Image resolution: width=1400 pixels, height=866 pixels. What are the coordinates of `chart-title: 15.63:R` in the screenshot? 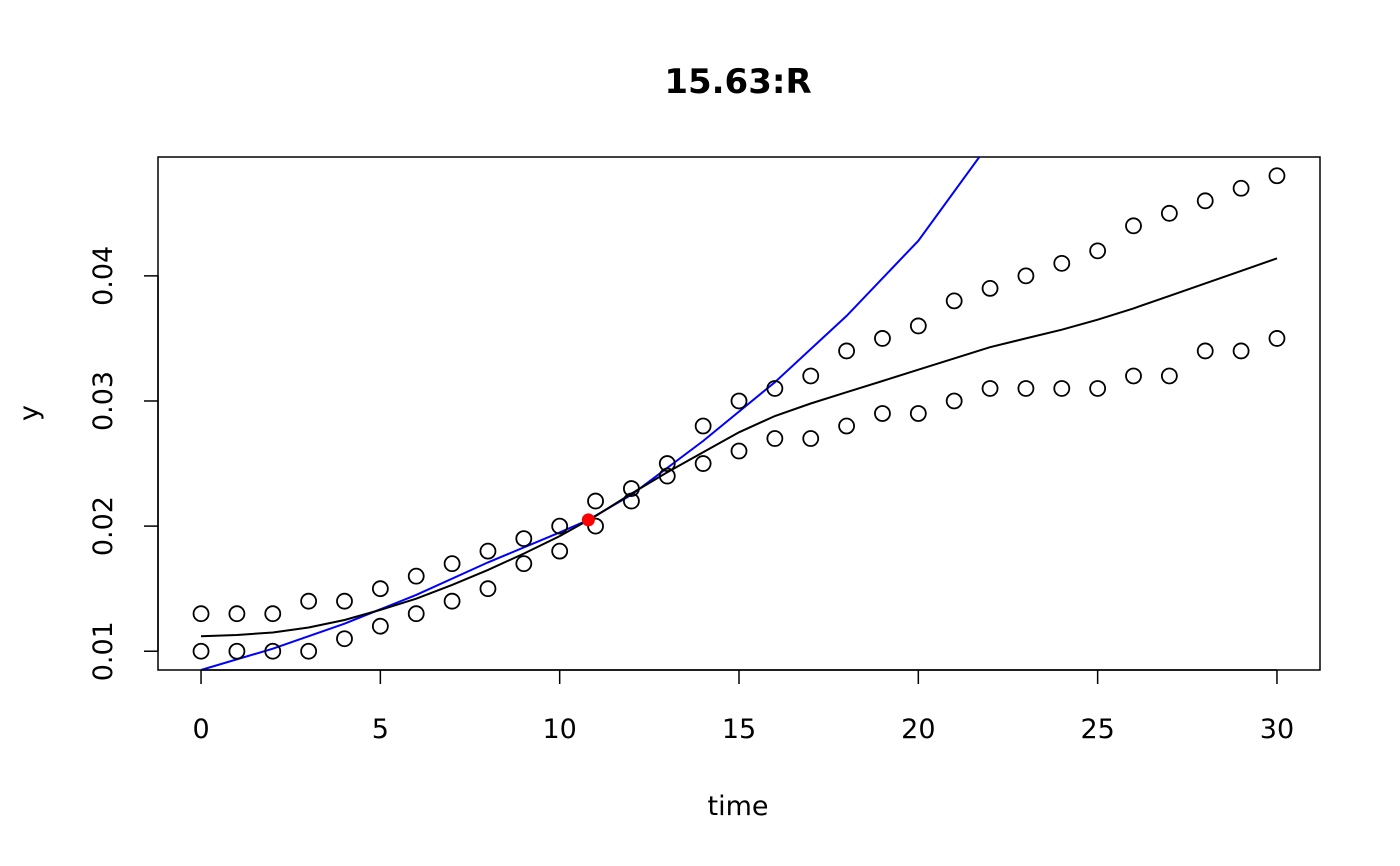 It's located at (737, 82).